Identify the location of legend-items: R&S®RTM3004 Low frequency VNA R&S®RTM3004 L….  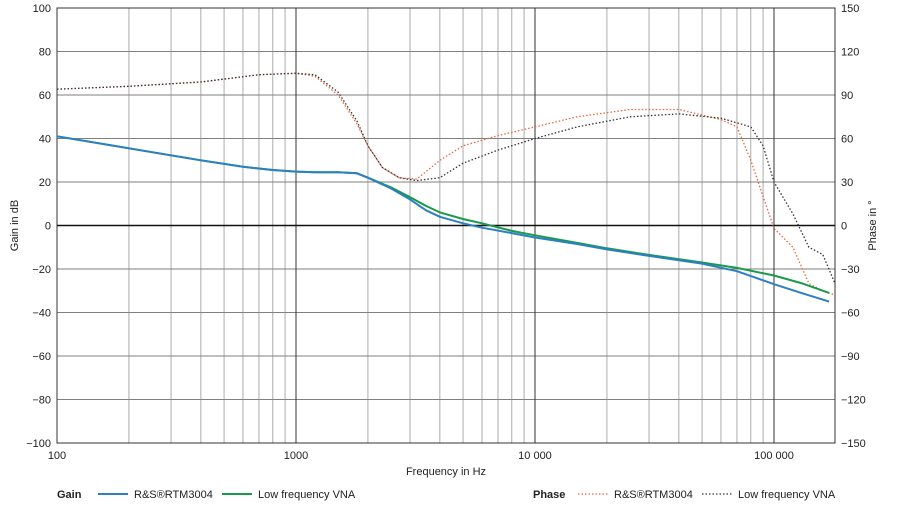
(467, 495).